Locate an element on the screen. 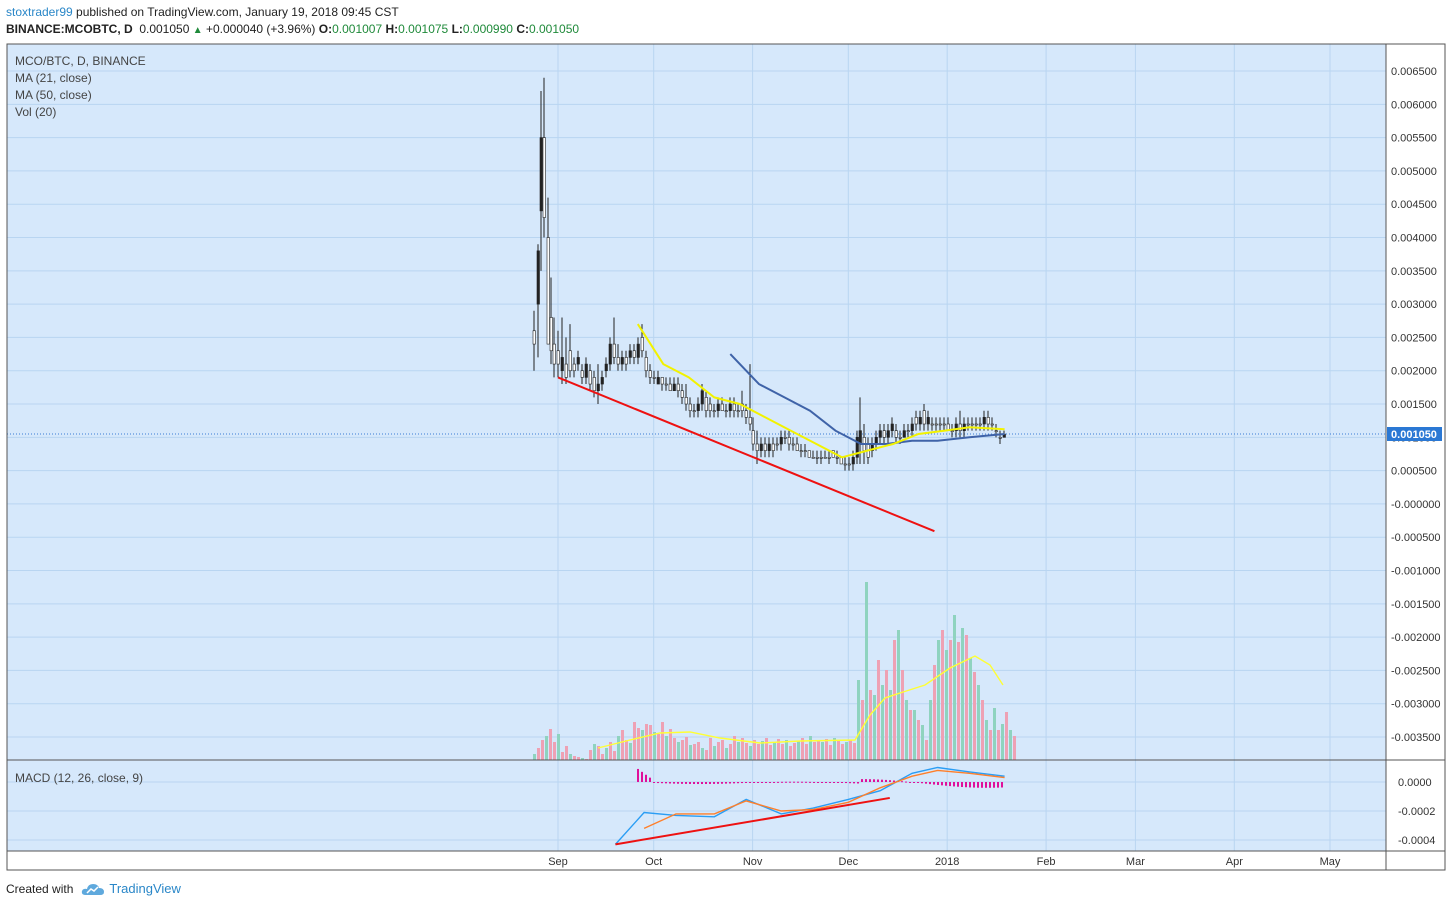 The width and height of the screenshot is (1453, 907). author-link: stoxtrader99 is located at coordinates (39, 12).